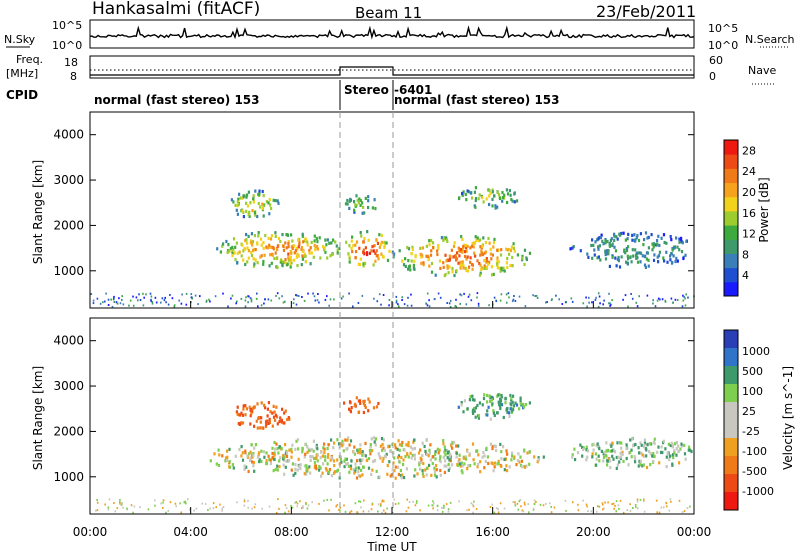  What do you see at coordinates (731, 501) in the screenshot?
I see `velocity-colorbar-swatch` at bounding box center [731, 501].